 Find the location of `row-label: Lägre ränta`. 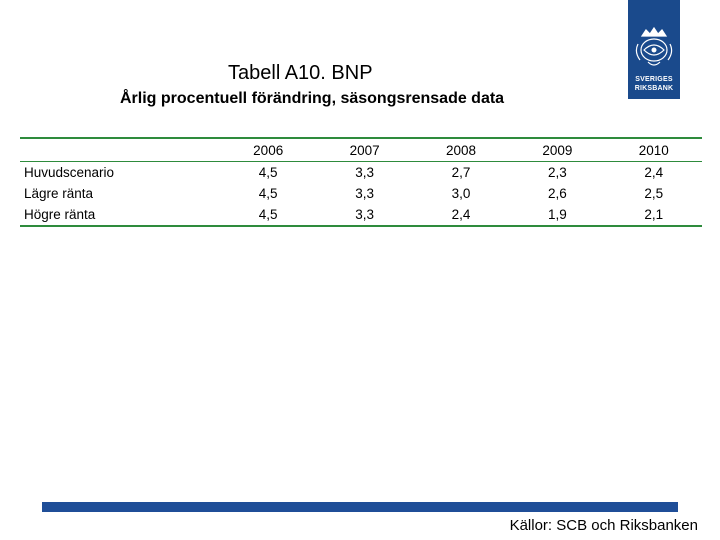

row-label: Lägre ränta is located at coordinates (59, 193).